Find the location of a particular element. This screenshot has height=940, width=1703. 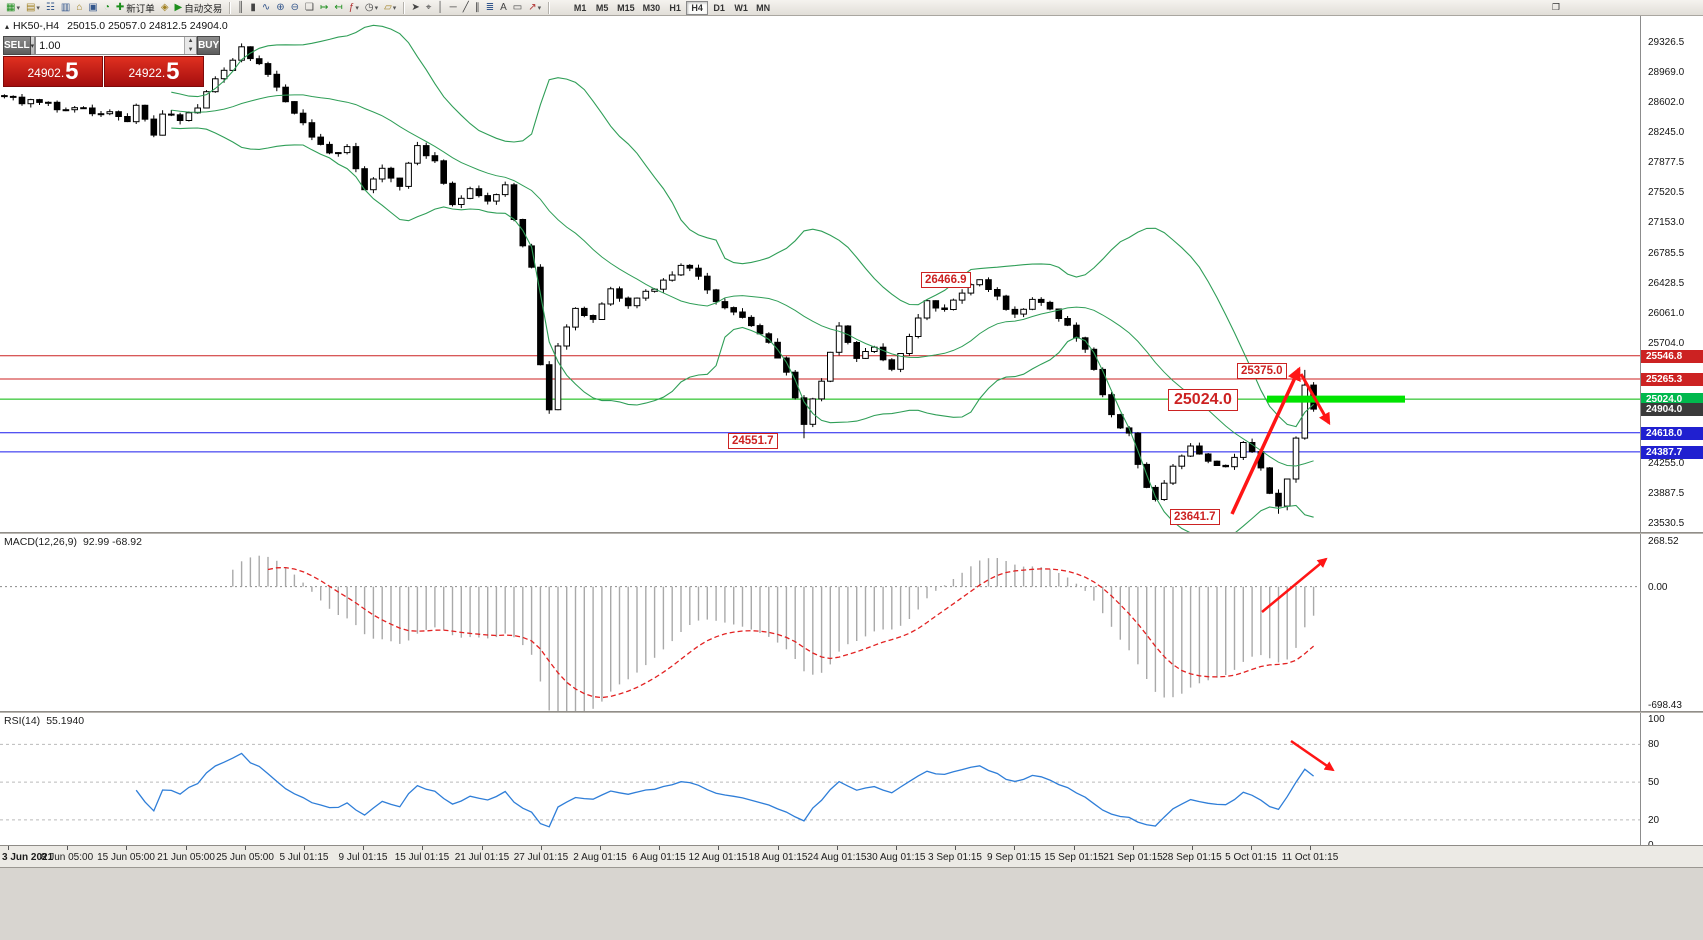

volume-down-icon: ▼ is located at coordinates (191, 49).